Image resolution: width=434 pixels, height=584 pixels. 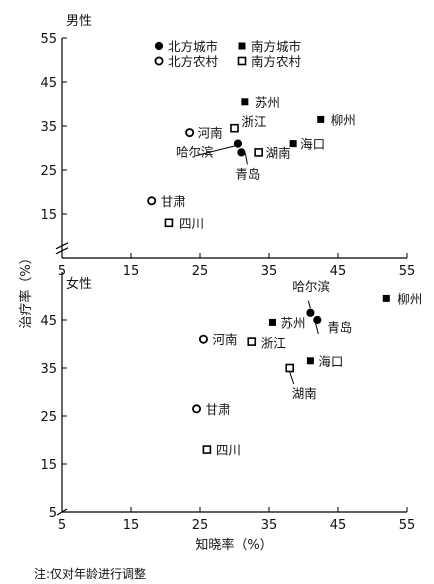 I want to click on panel-title: 男性, so click(x=79, y=21).